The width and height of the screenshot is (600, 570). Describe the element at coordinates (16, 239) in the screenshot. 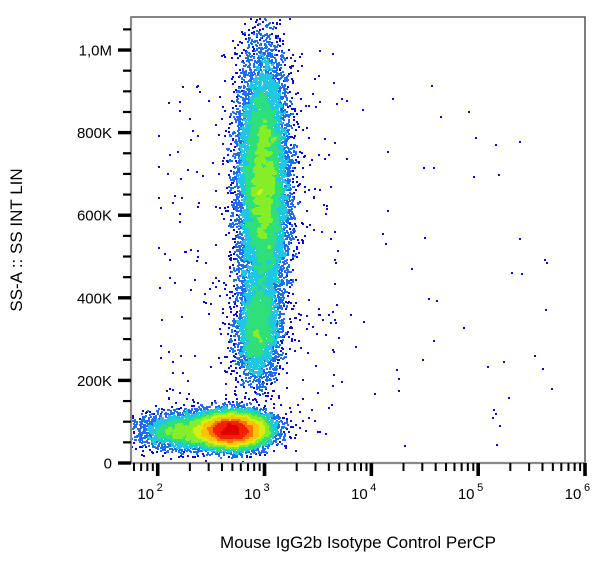

I see `y-axis-title: SS-A :: SS INT LIN` at that location.